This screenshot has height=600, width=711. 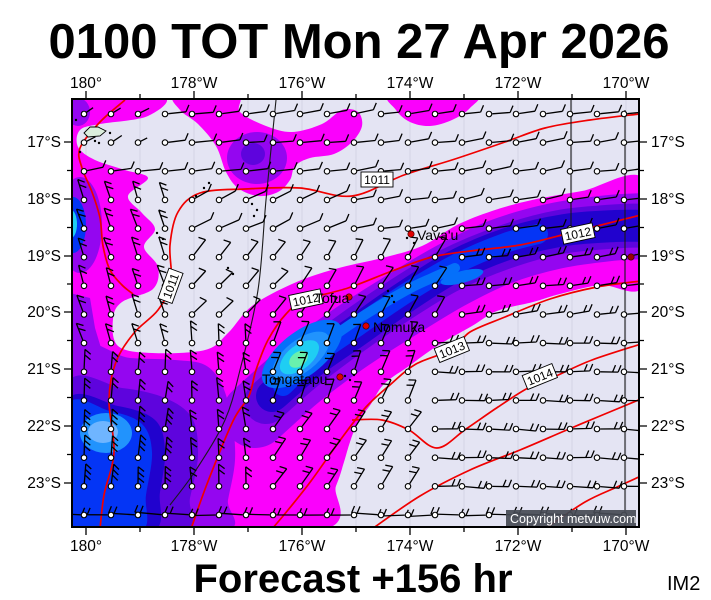 What do you see at coordinates (294, 379) in the screenshot?
I see `svg-text: Tongatapu` at bounding box center [294, 379].